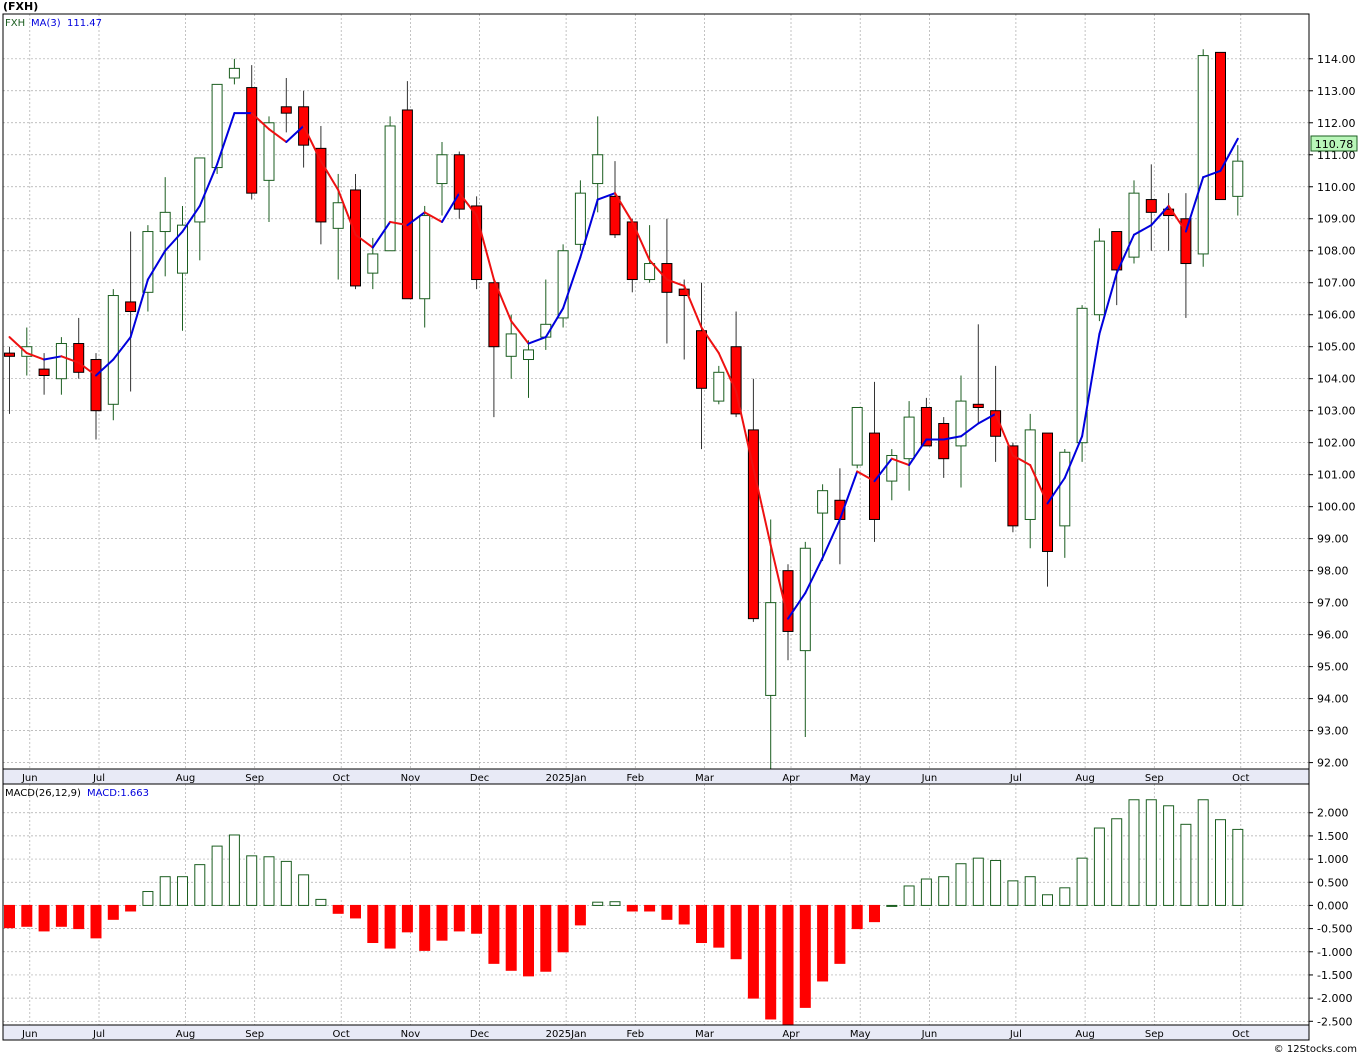 This screenshot has width=1360, height=1060. I want to click on macd-x-tick-label: Nov, so click(411, 1034).